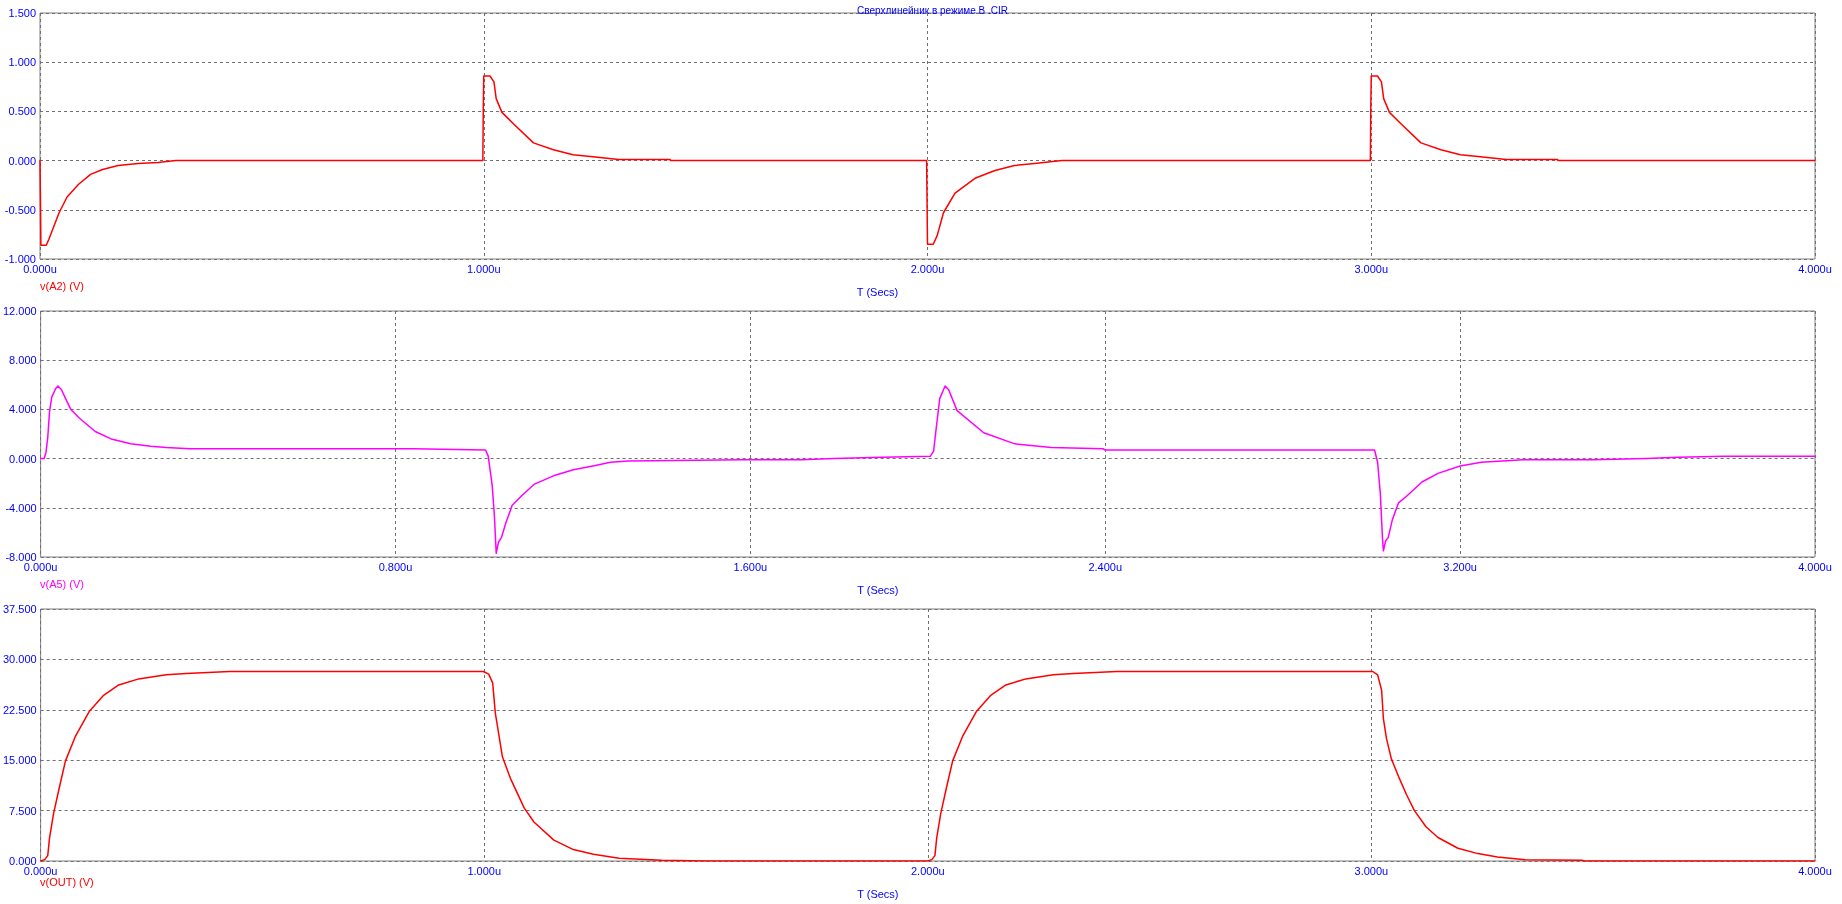 This screenshot has height=904, width=1842. What do you see at coordinates (23, 810) in the screenshot?
I see `y-tick-label: 7.500` at bounding box center [23, 810].